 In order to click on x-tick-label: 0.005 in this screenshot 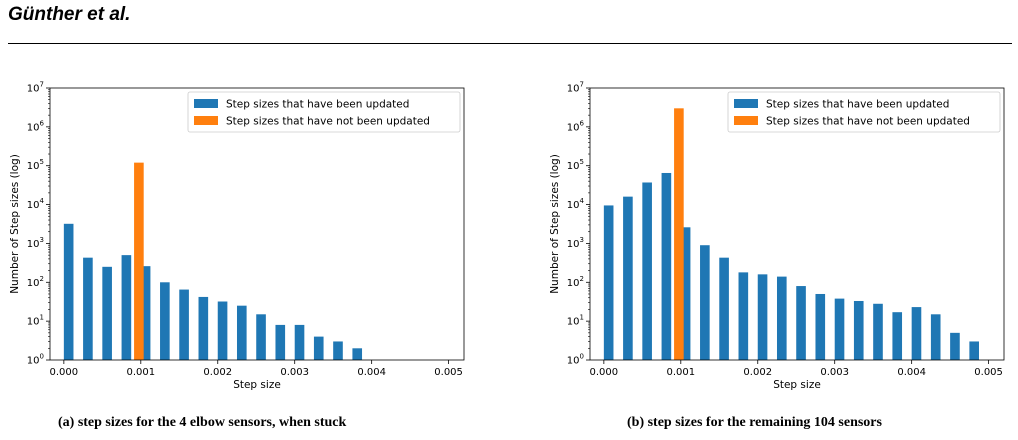, I will do `click(448, 372)`.